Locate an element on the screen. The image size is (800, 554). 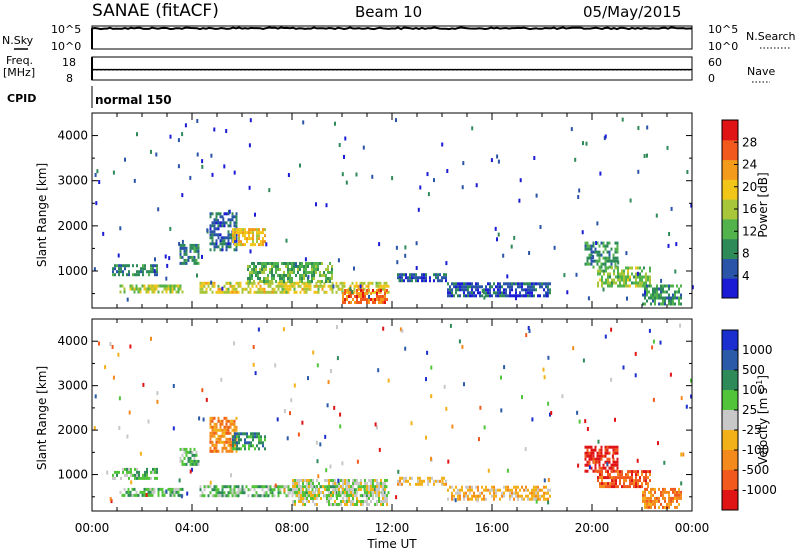
nsky-tick-bottom: 10^0 is located at coordinates (66, 46).